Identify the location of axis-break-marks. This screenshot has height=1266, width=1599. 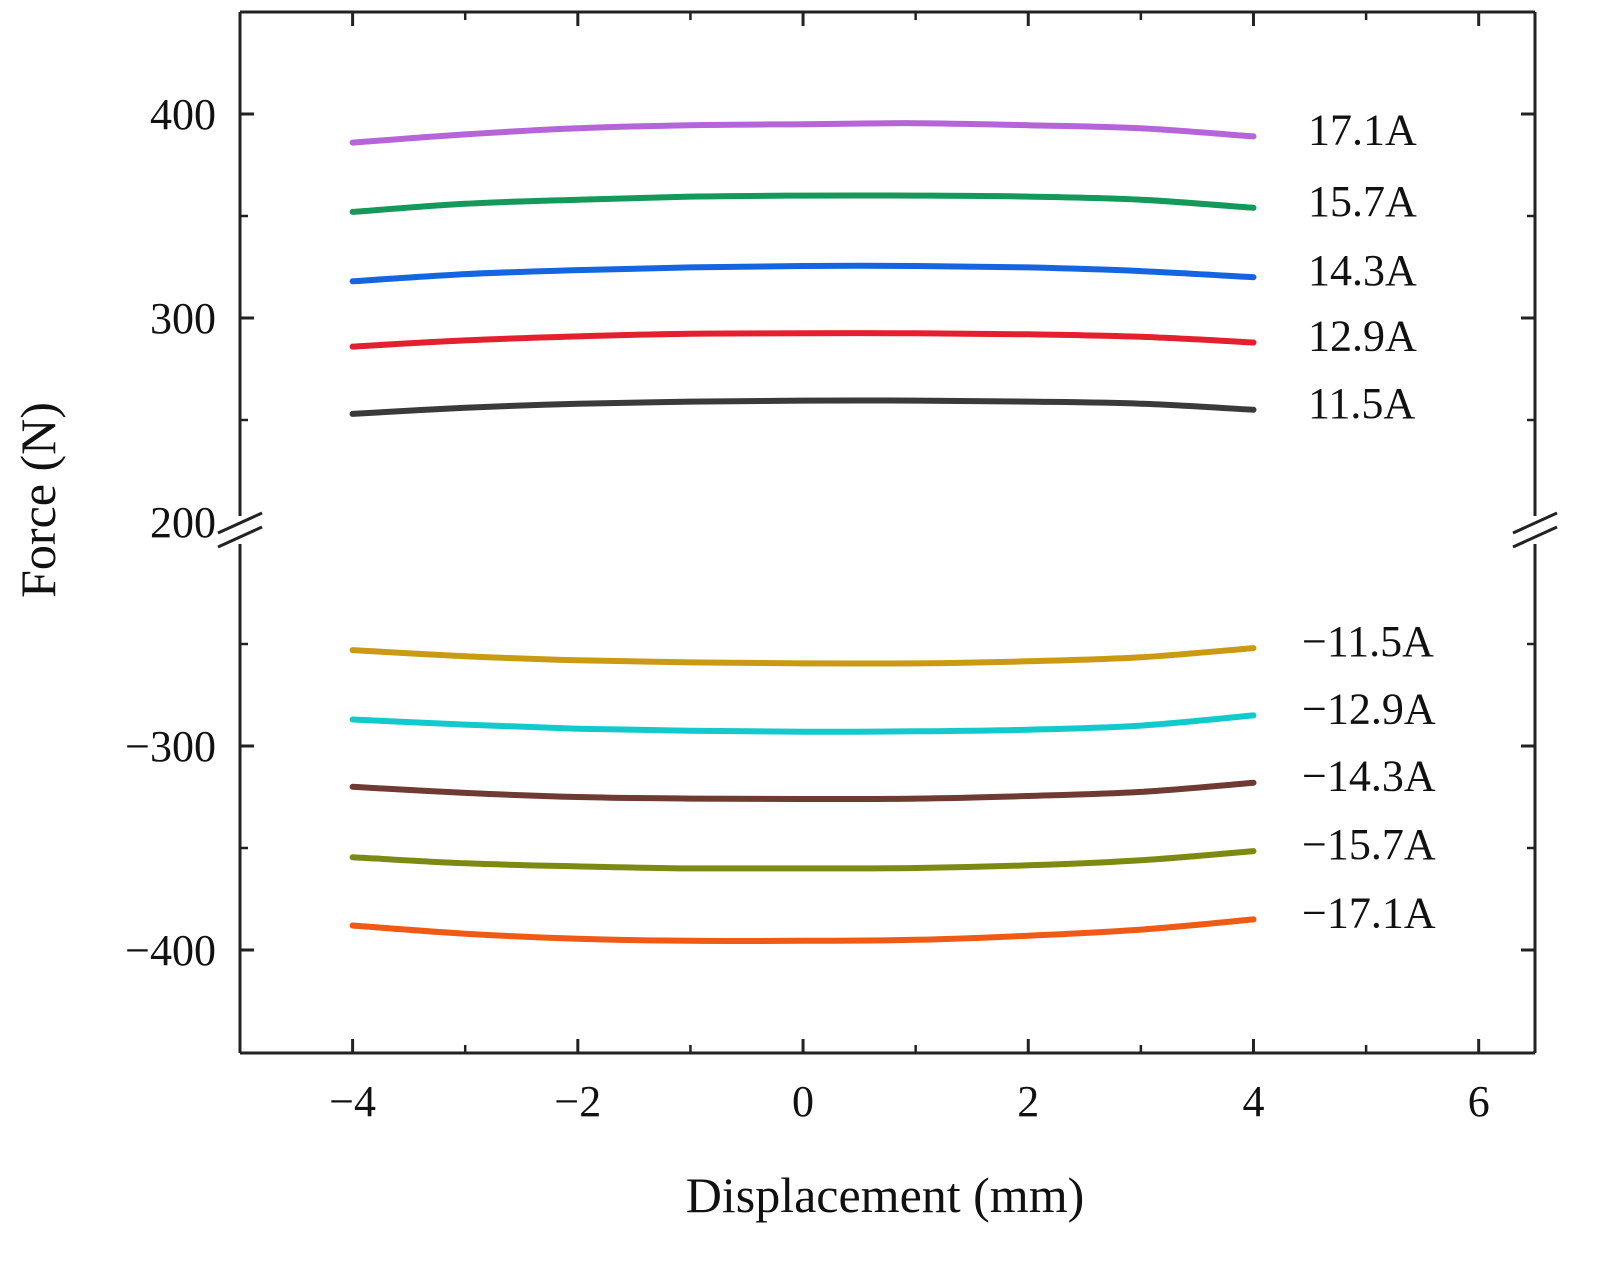
(887, 530).